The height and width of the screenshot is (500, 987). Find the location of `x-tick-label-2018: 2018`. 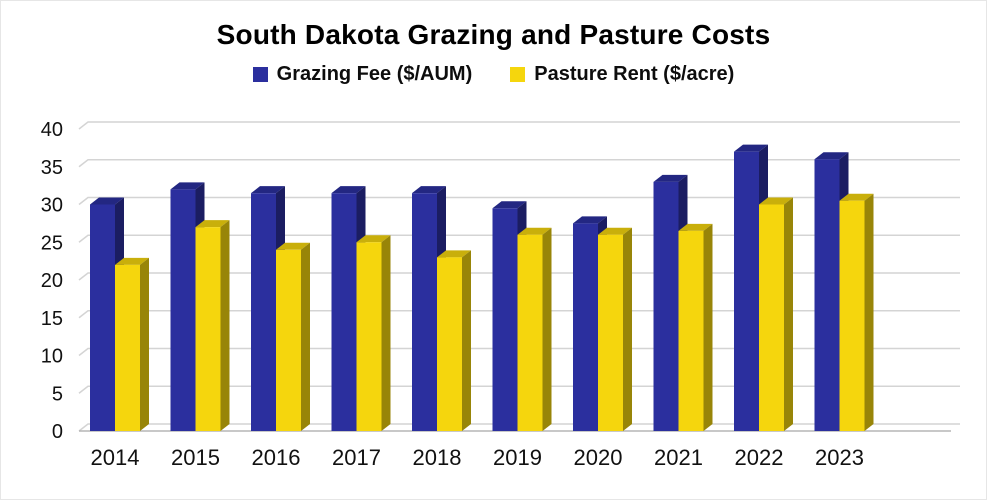

x-tick-label-2018: 2018 is located at coordinates (437, 457).